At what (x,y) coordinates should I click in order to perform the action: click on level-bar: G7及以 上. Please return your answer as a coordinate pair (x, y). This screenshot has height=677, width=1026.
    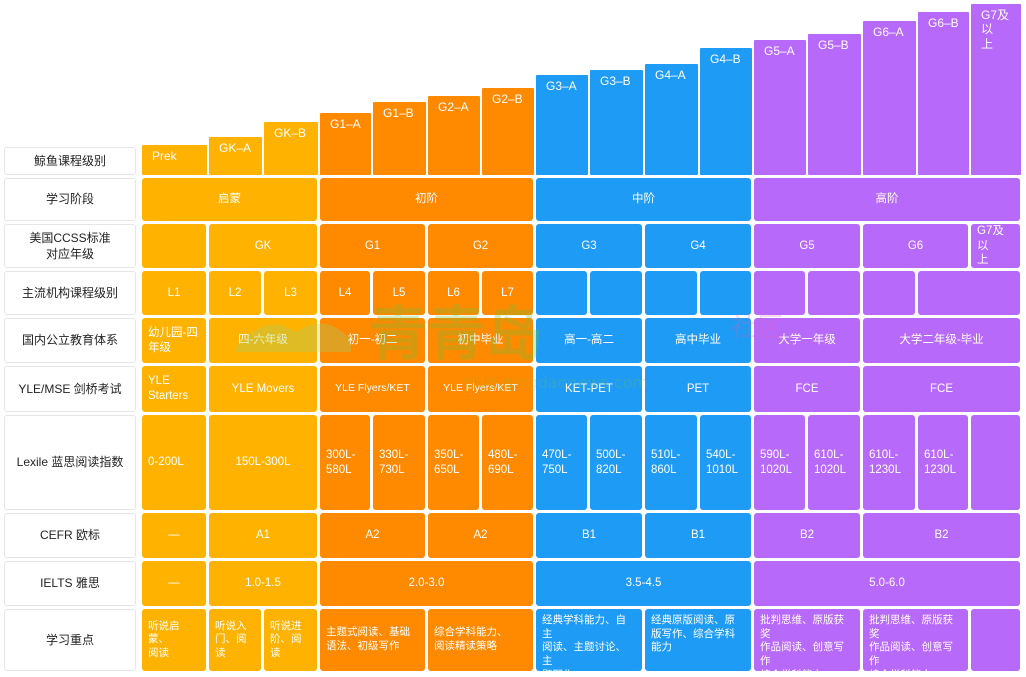
    Looking at the image, I should click on (996, 89).